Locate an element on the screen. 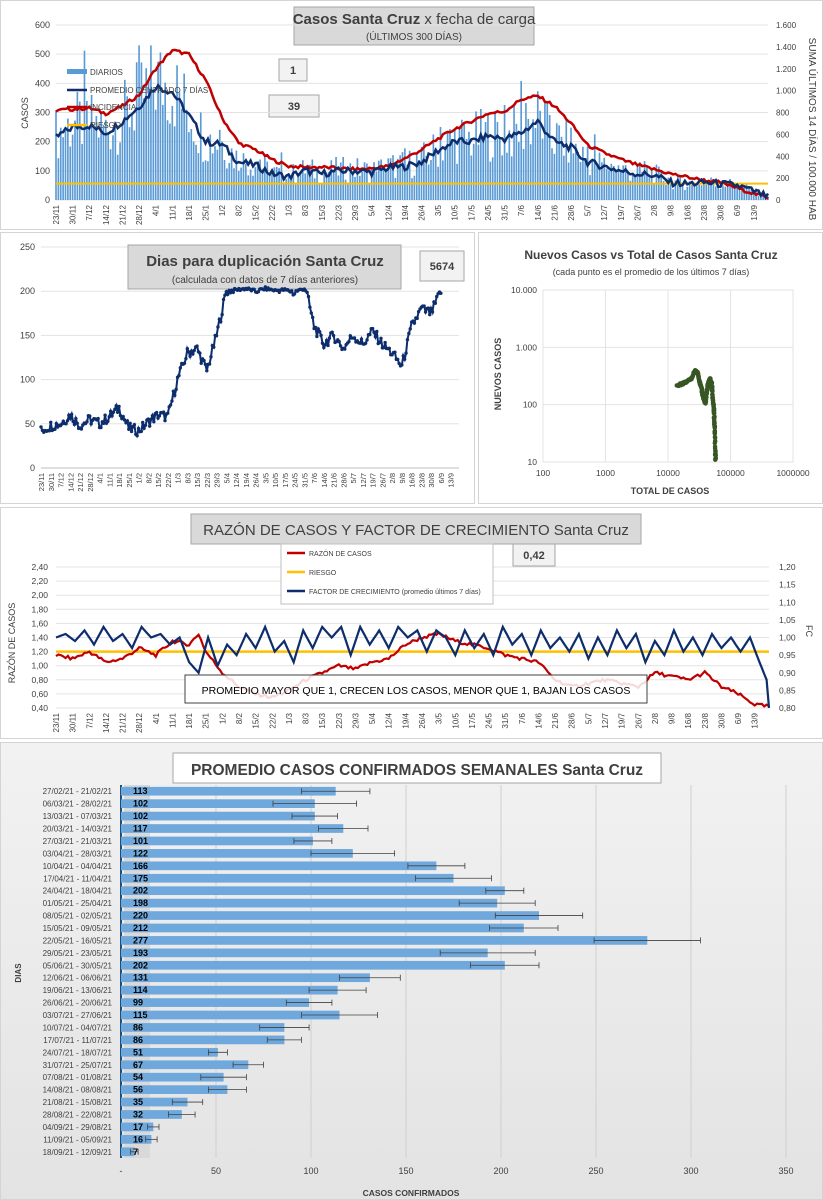 This screenshot has height=1200, width=823. duplicacion-x-tick: 15/3 is located at coordinates (197, 480).